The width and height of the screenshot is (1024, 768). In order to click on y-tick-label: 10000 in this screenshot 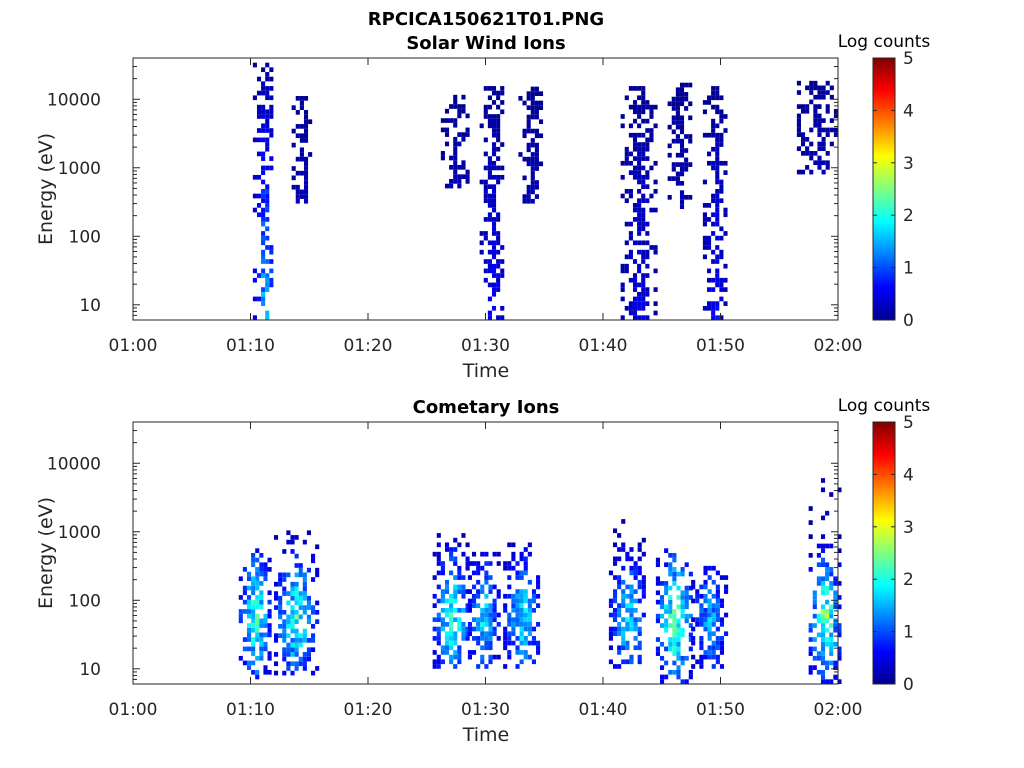, I will do `click(74, 100)`.